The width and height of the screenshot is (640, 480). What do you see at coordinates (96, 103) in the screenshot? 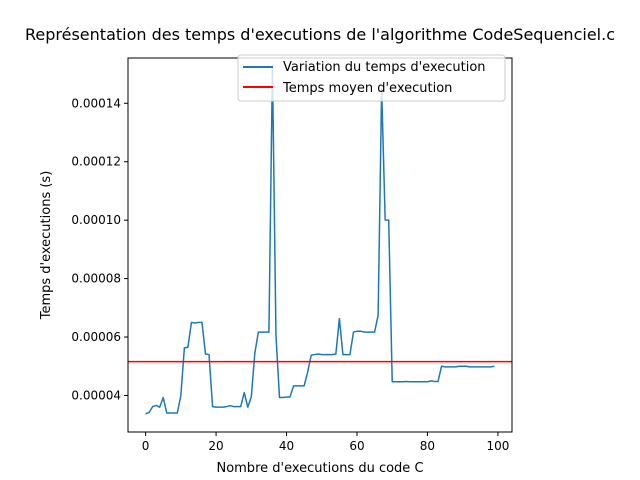
I see `y-tick-label: 0.00014` at bounding box center [96, 103].